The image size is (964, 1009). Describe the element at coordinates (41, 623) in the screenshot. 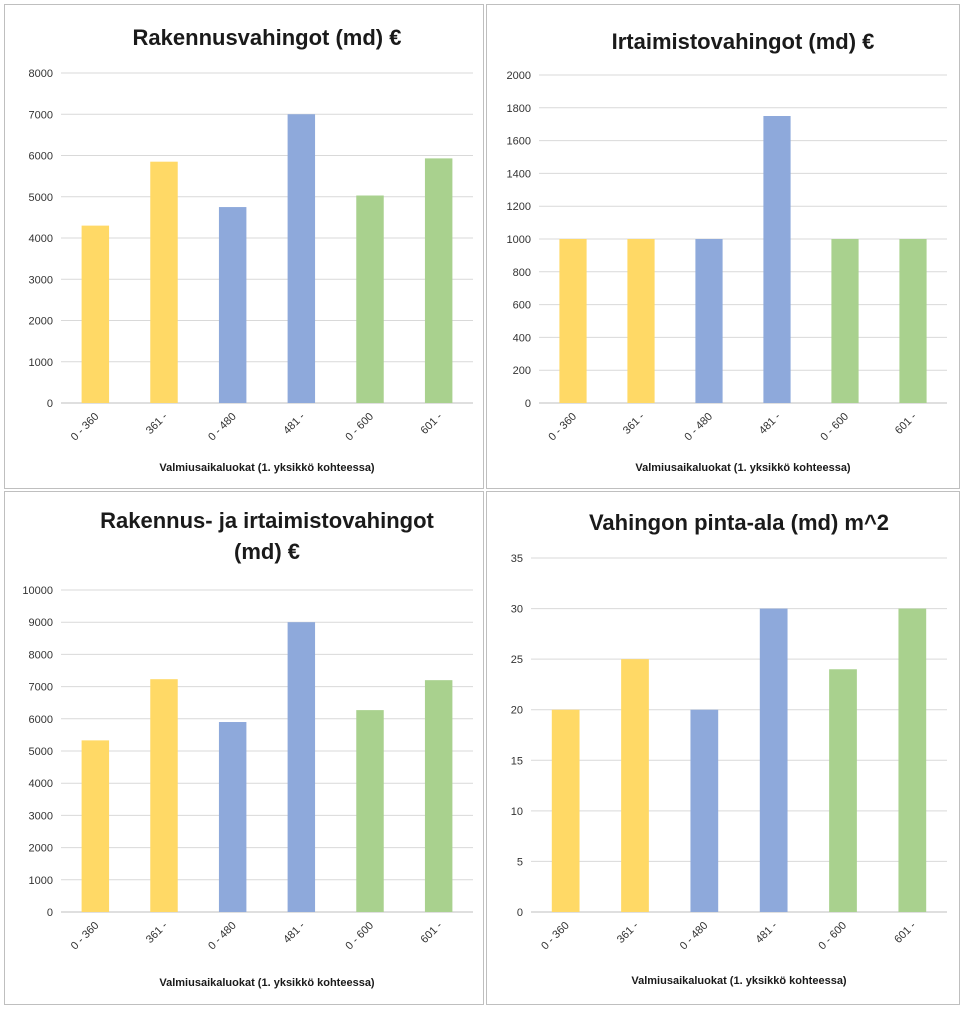

I see `y-tick-label: 9000` at that location.